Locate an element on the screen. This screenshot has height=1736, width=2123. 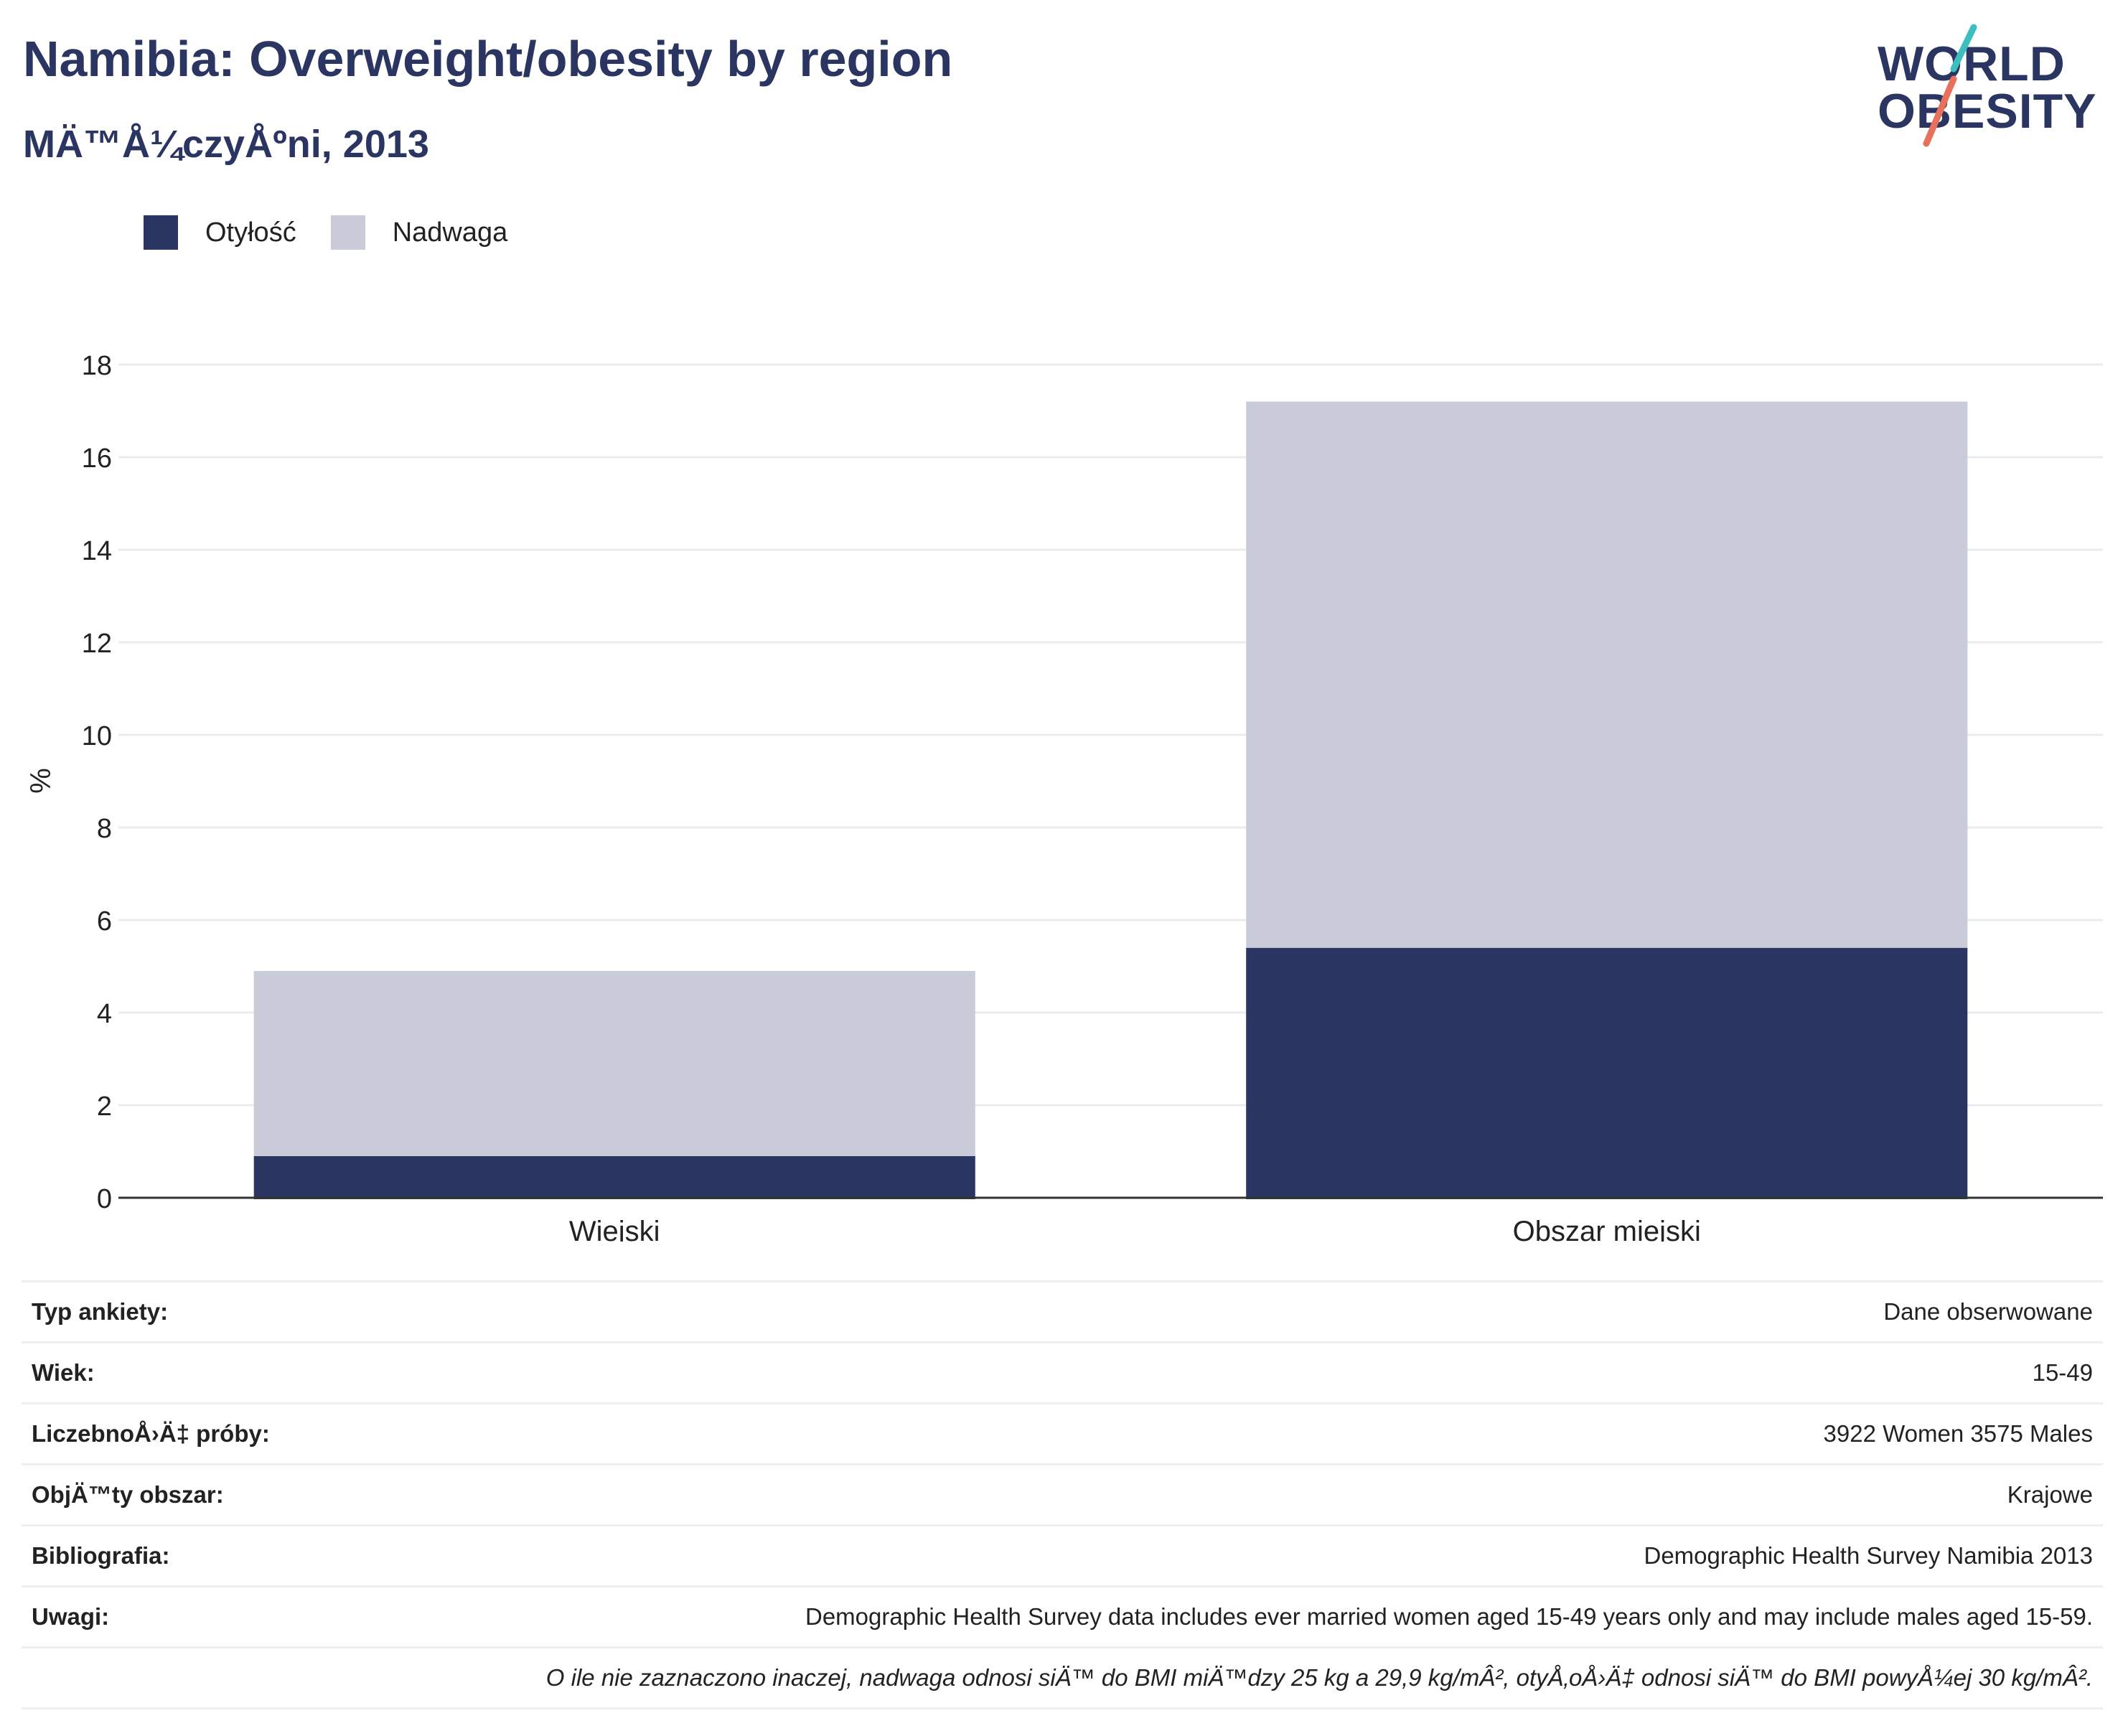
y-tick-label: 10 is located at coordinates (97, 736).